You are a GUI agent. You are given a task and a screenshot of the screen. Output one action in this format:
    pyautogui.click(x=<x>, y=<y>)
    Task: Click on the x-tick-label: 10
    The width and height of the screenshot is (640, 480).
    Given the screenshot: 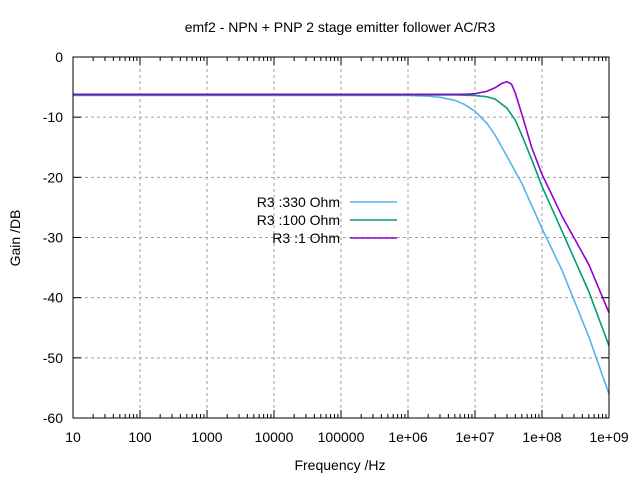 What is the action you would take?
    pyautogui.click(x=73, y=437)
    